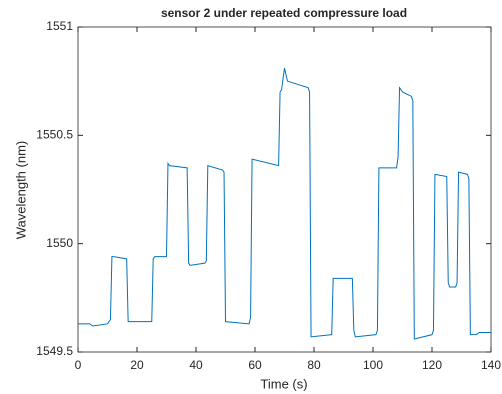 The image size is (502, 394). I want to click on x-tick-label: 80, so click(314, 365).